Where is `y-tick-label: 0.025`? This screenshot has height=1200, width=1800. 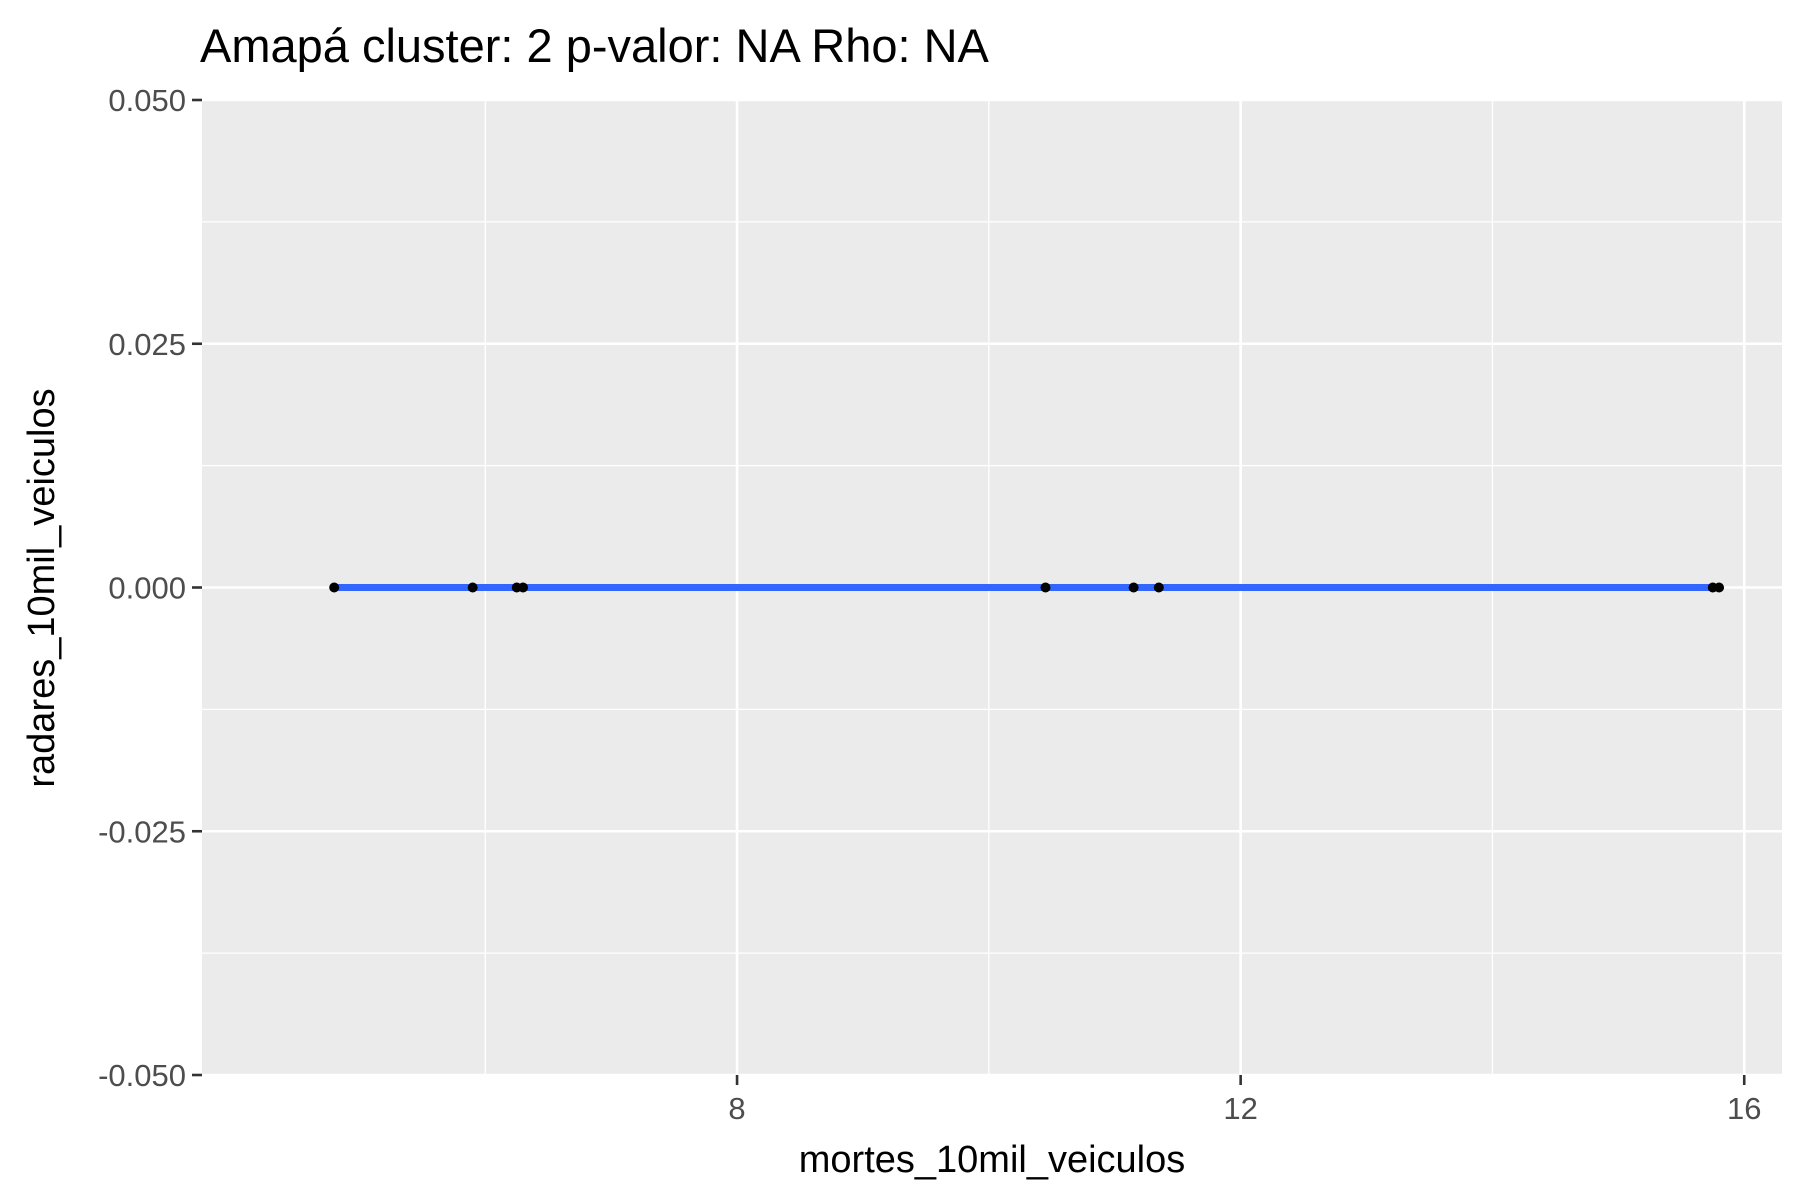
y-tick-label: 0.025 is located at coordinates (147, 344).